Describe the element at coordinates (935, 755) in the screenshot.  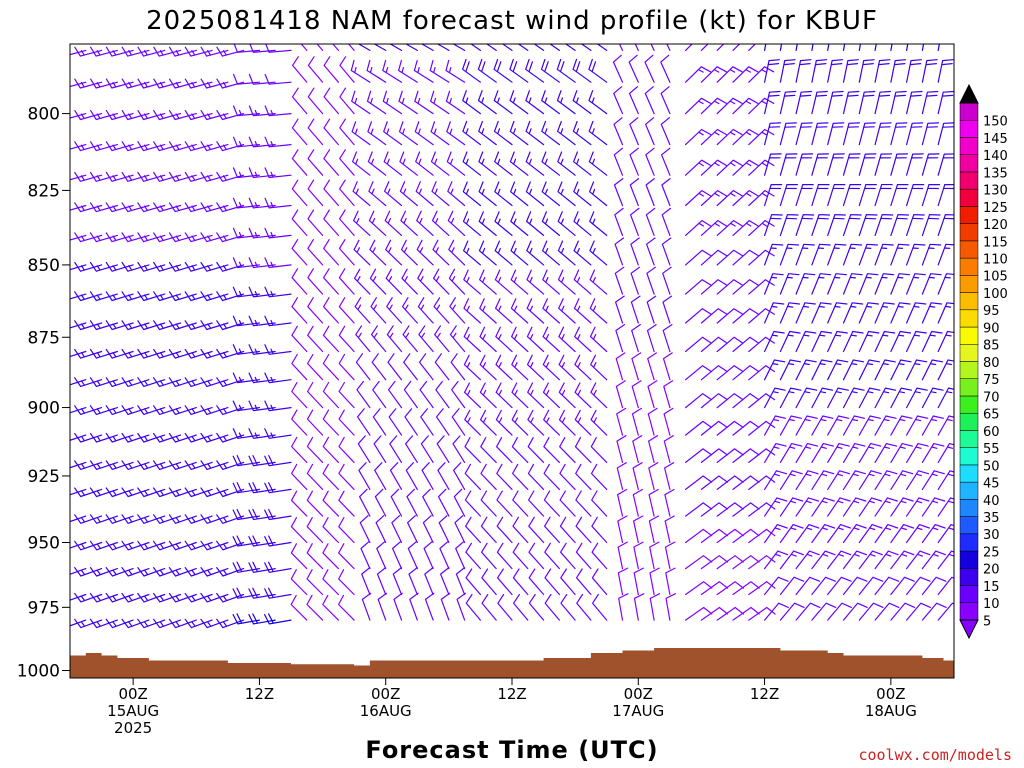
I see `credit-link: coolwx.com/models` at that location.